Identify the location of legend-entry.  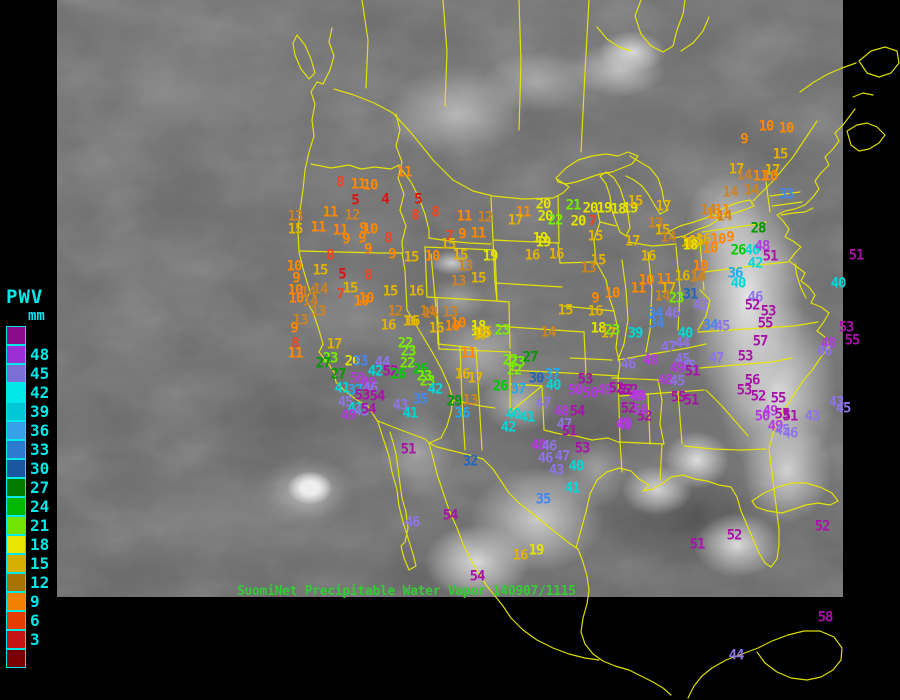
(38, 658).